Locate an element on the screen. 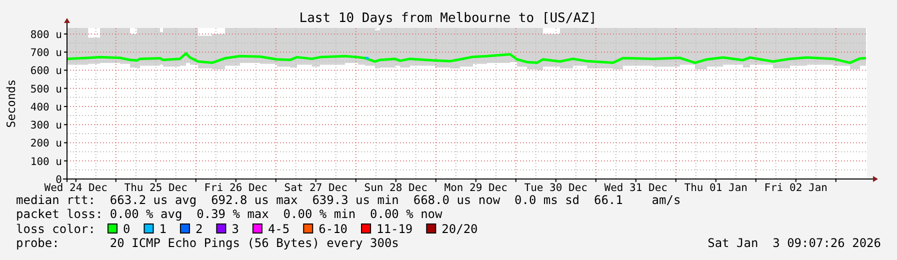 The height and width of the screenshot is (260, 897). x-tick-label: Sat 27 Dec is located at coordinates (316, 188).